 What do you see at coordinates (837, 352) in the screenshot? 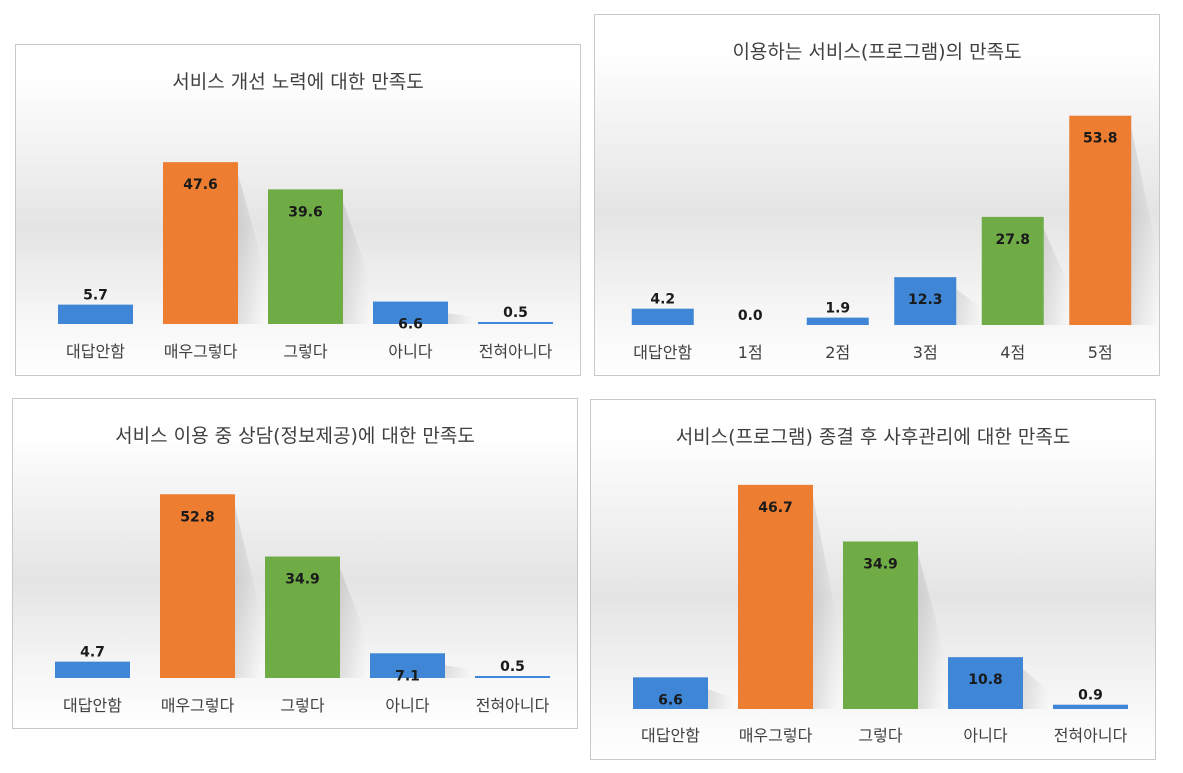
I see `category-label: 2점` at bounding box center [837, 352].